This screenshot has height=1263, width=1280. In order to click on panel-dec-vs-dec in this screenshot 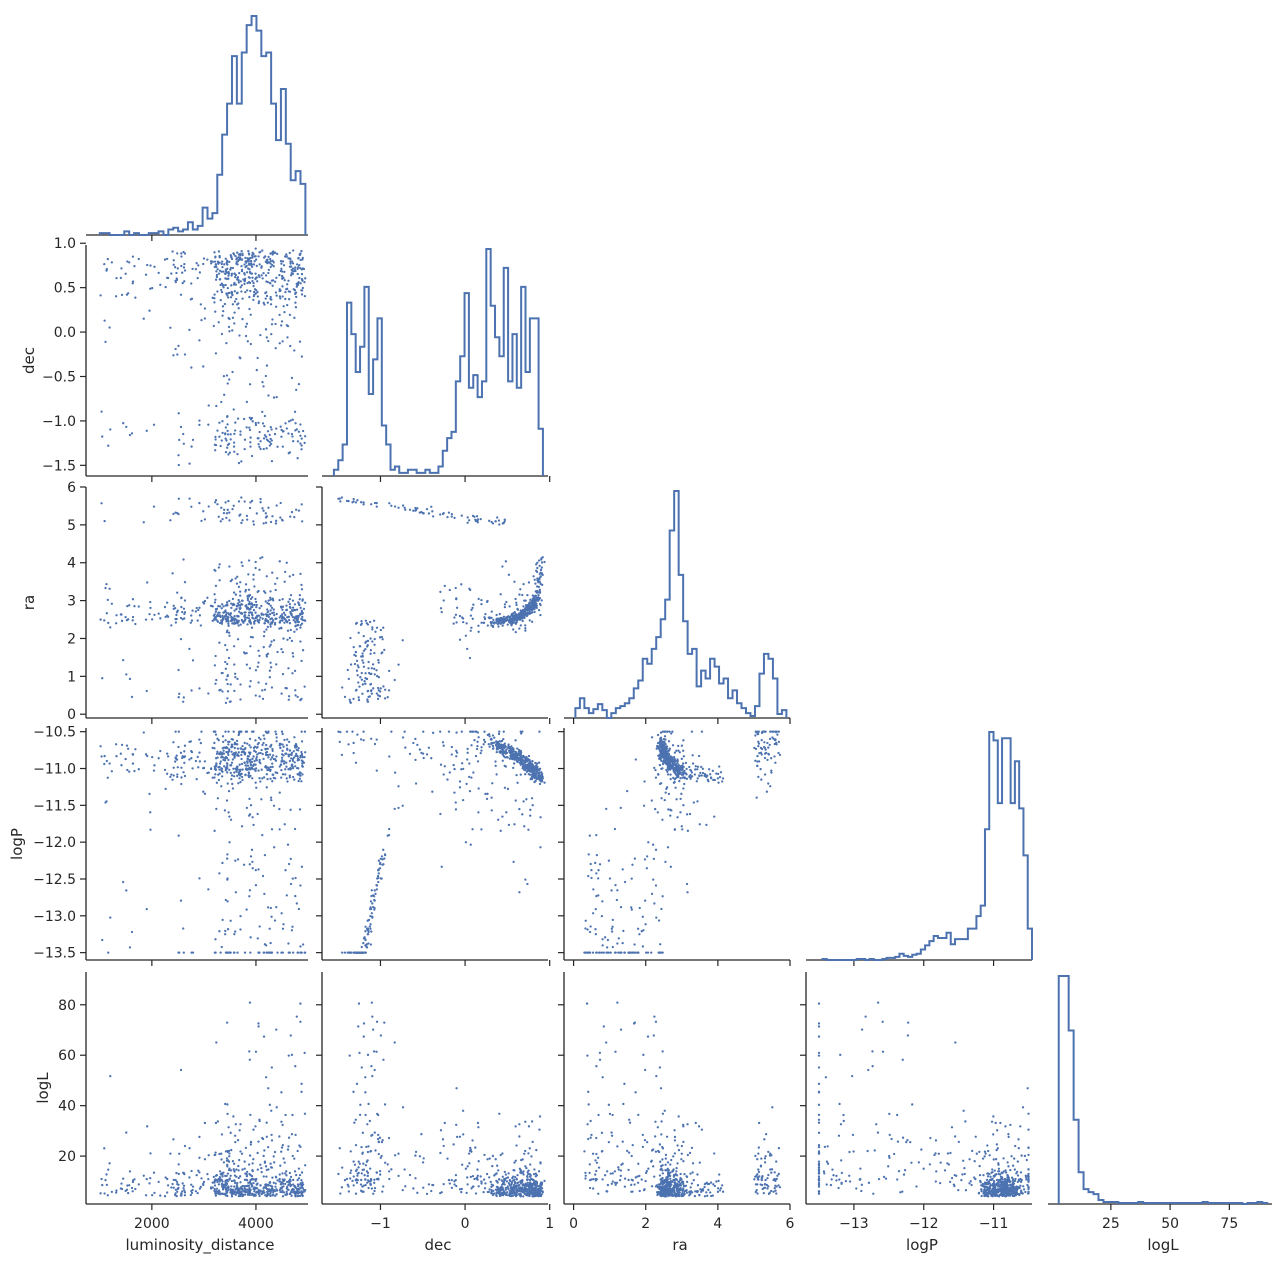, I will do `click(436, 365)`.